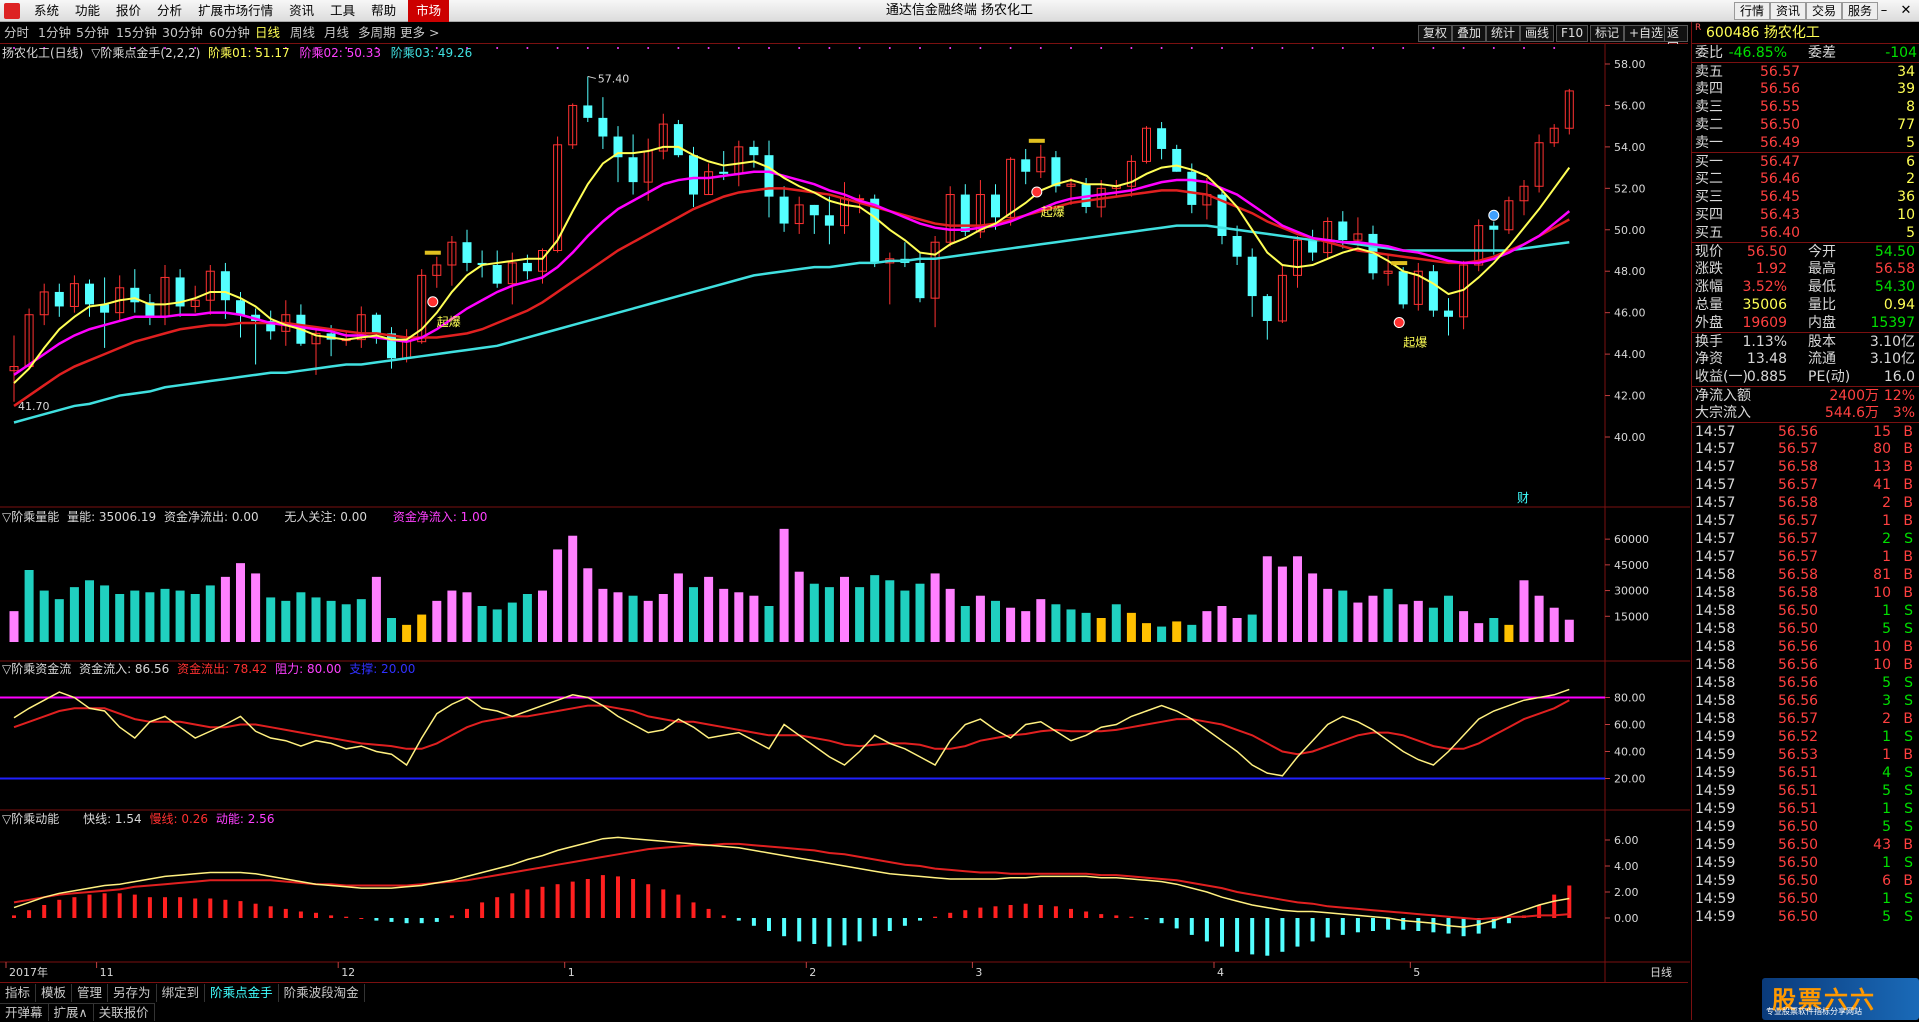 The image size is (1919, 1022). What do you see at coordinates (1824, 11) in the screenshot?
I see `top-button-trade: 交易` at bounding box center [1824, 11].